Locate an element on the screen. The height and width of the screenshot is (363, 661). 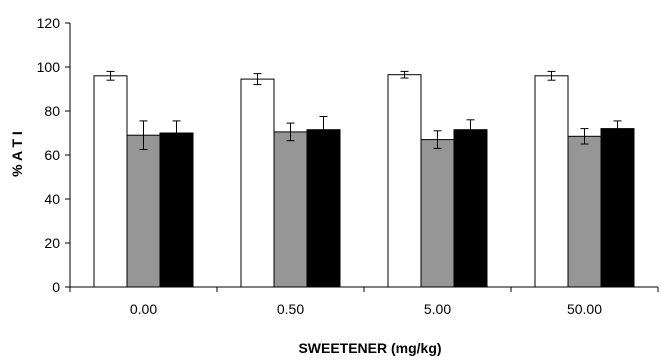
y-tick-label: 80 is located at coordinates (52, 111).